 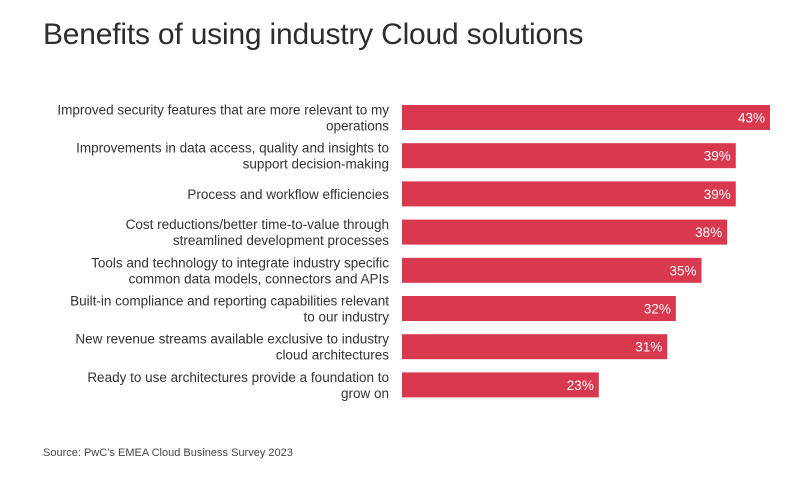 I want to click on value-label-1: 39%, so click(x=717, y=156).